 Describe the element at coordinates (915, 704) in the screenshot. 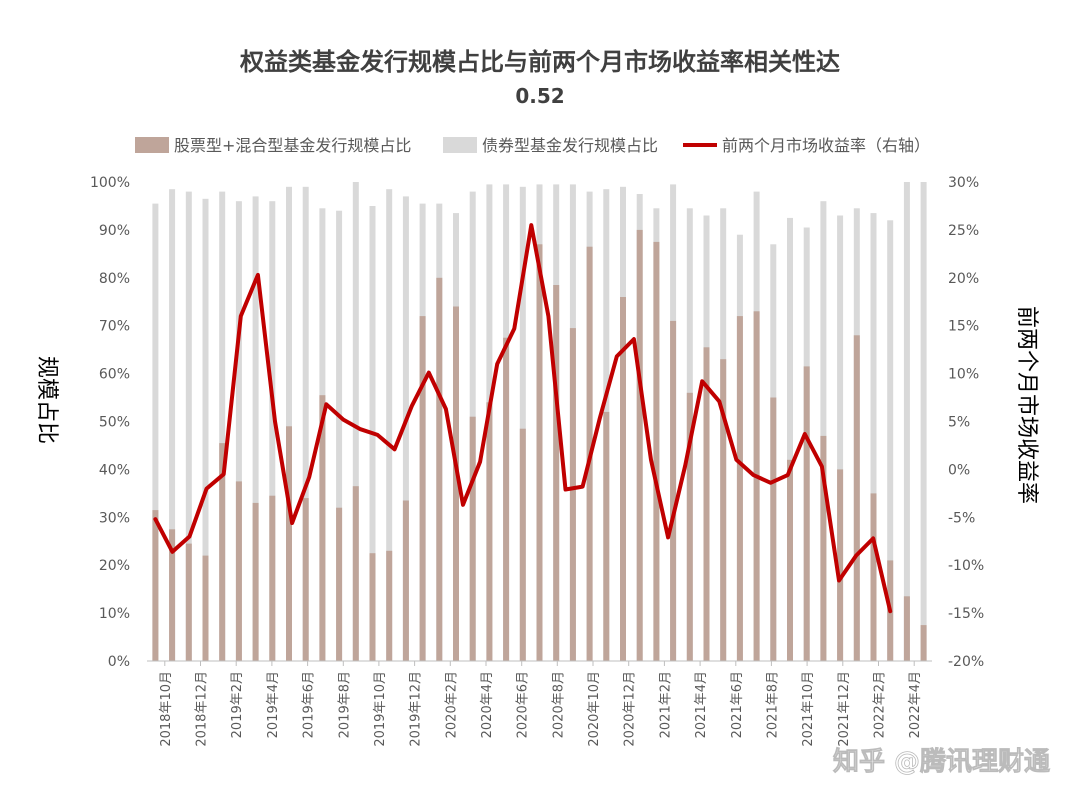

I see `x-tick-label: 2022年4月` at that location.